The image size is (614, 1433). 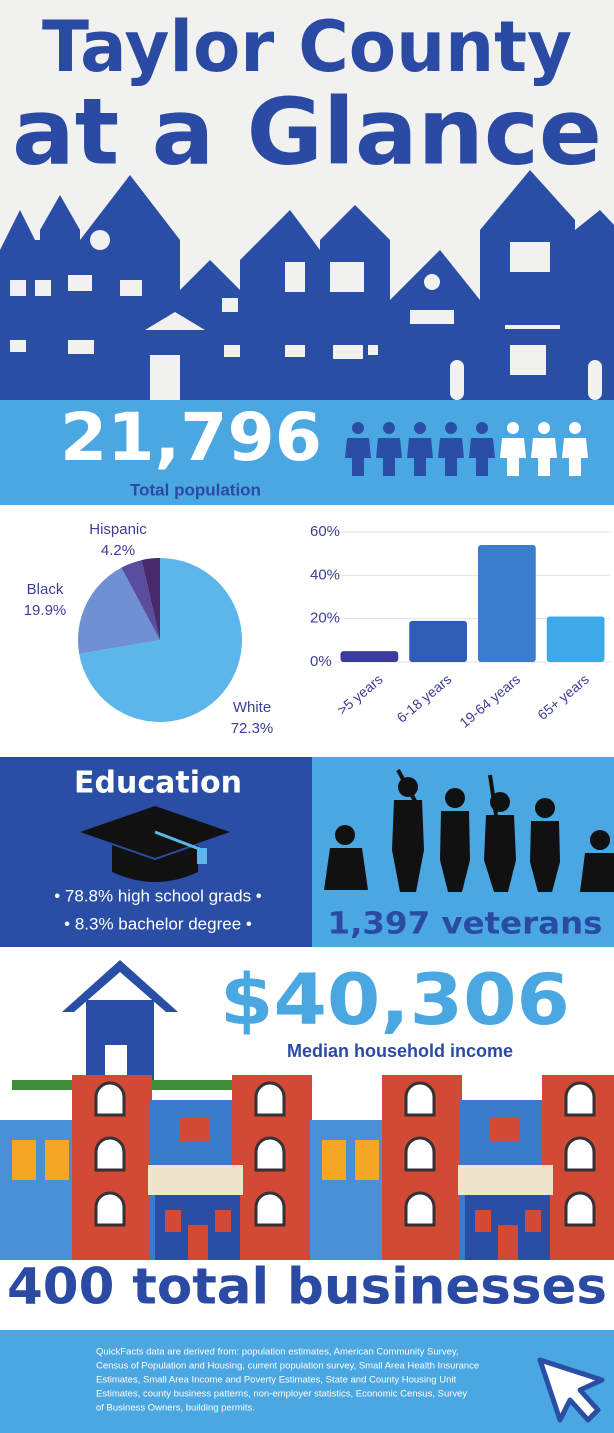 I want to click on x-tick-label: >5 years, so click(x=360, y=694).